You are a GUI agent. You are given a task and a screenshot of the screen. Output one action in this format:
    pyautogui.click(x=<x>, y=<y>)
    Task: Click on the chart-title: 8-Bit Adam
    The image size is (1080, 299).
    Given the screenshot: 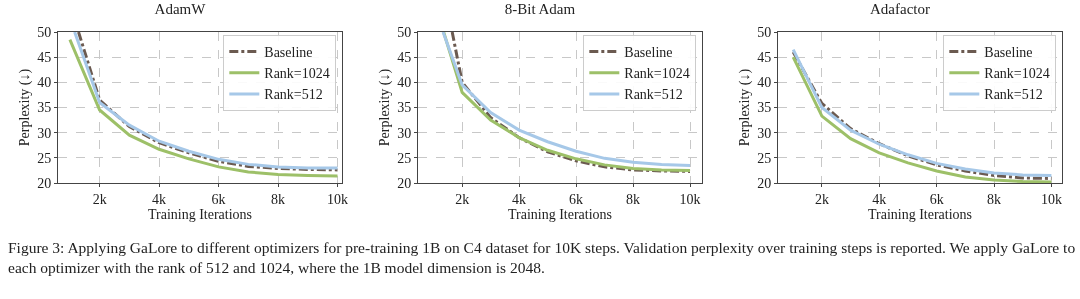 What is the action you would take?
    pyautogui.click(x=540, y=8)
    